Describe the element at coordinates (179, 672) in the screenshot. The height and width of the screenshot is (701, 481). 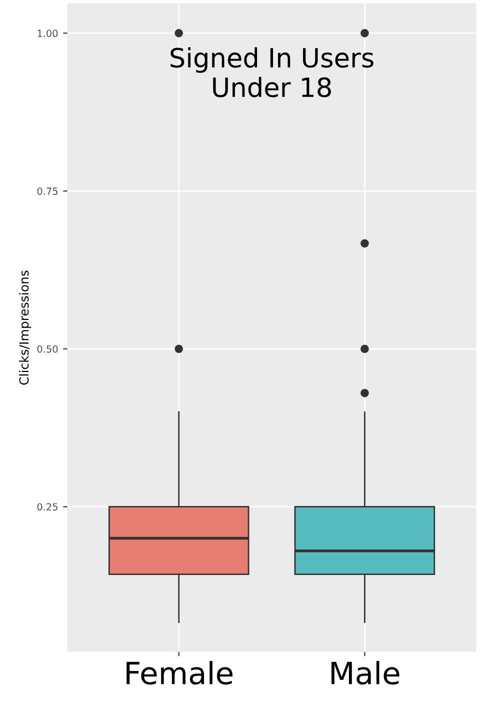
I see `x-tick-label: Female` at that location.